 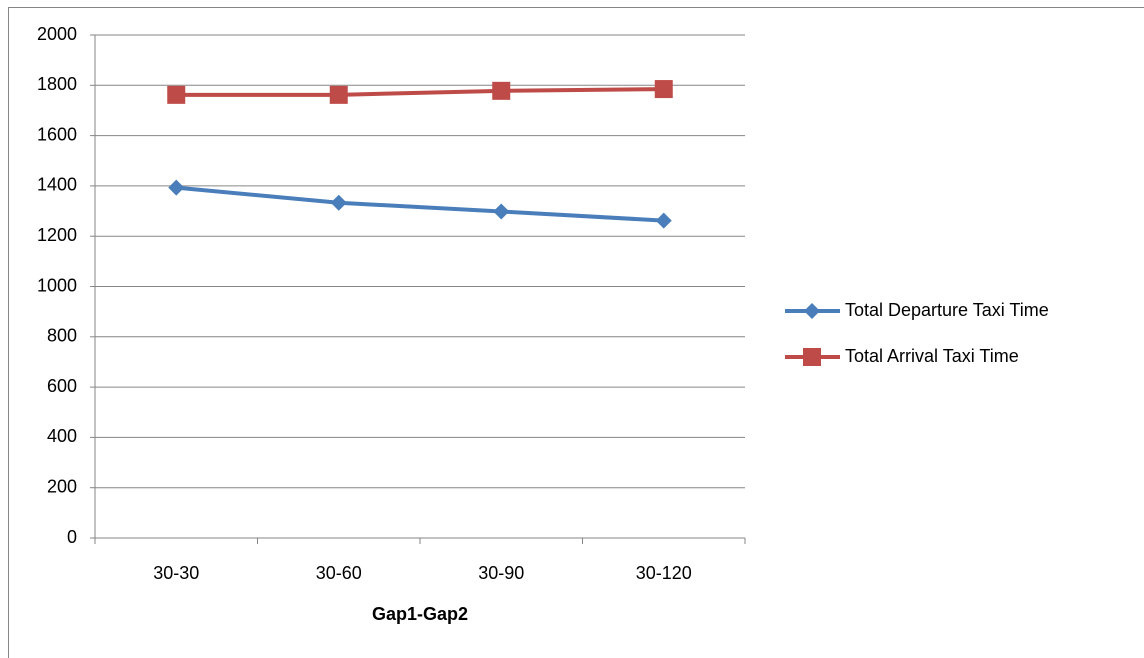 I want to click on y-tick-label: 400, so click(x=62, y=436).